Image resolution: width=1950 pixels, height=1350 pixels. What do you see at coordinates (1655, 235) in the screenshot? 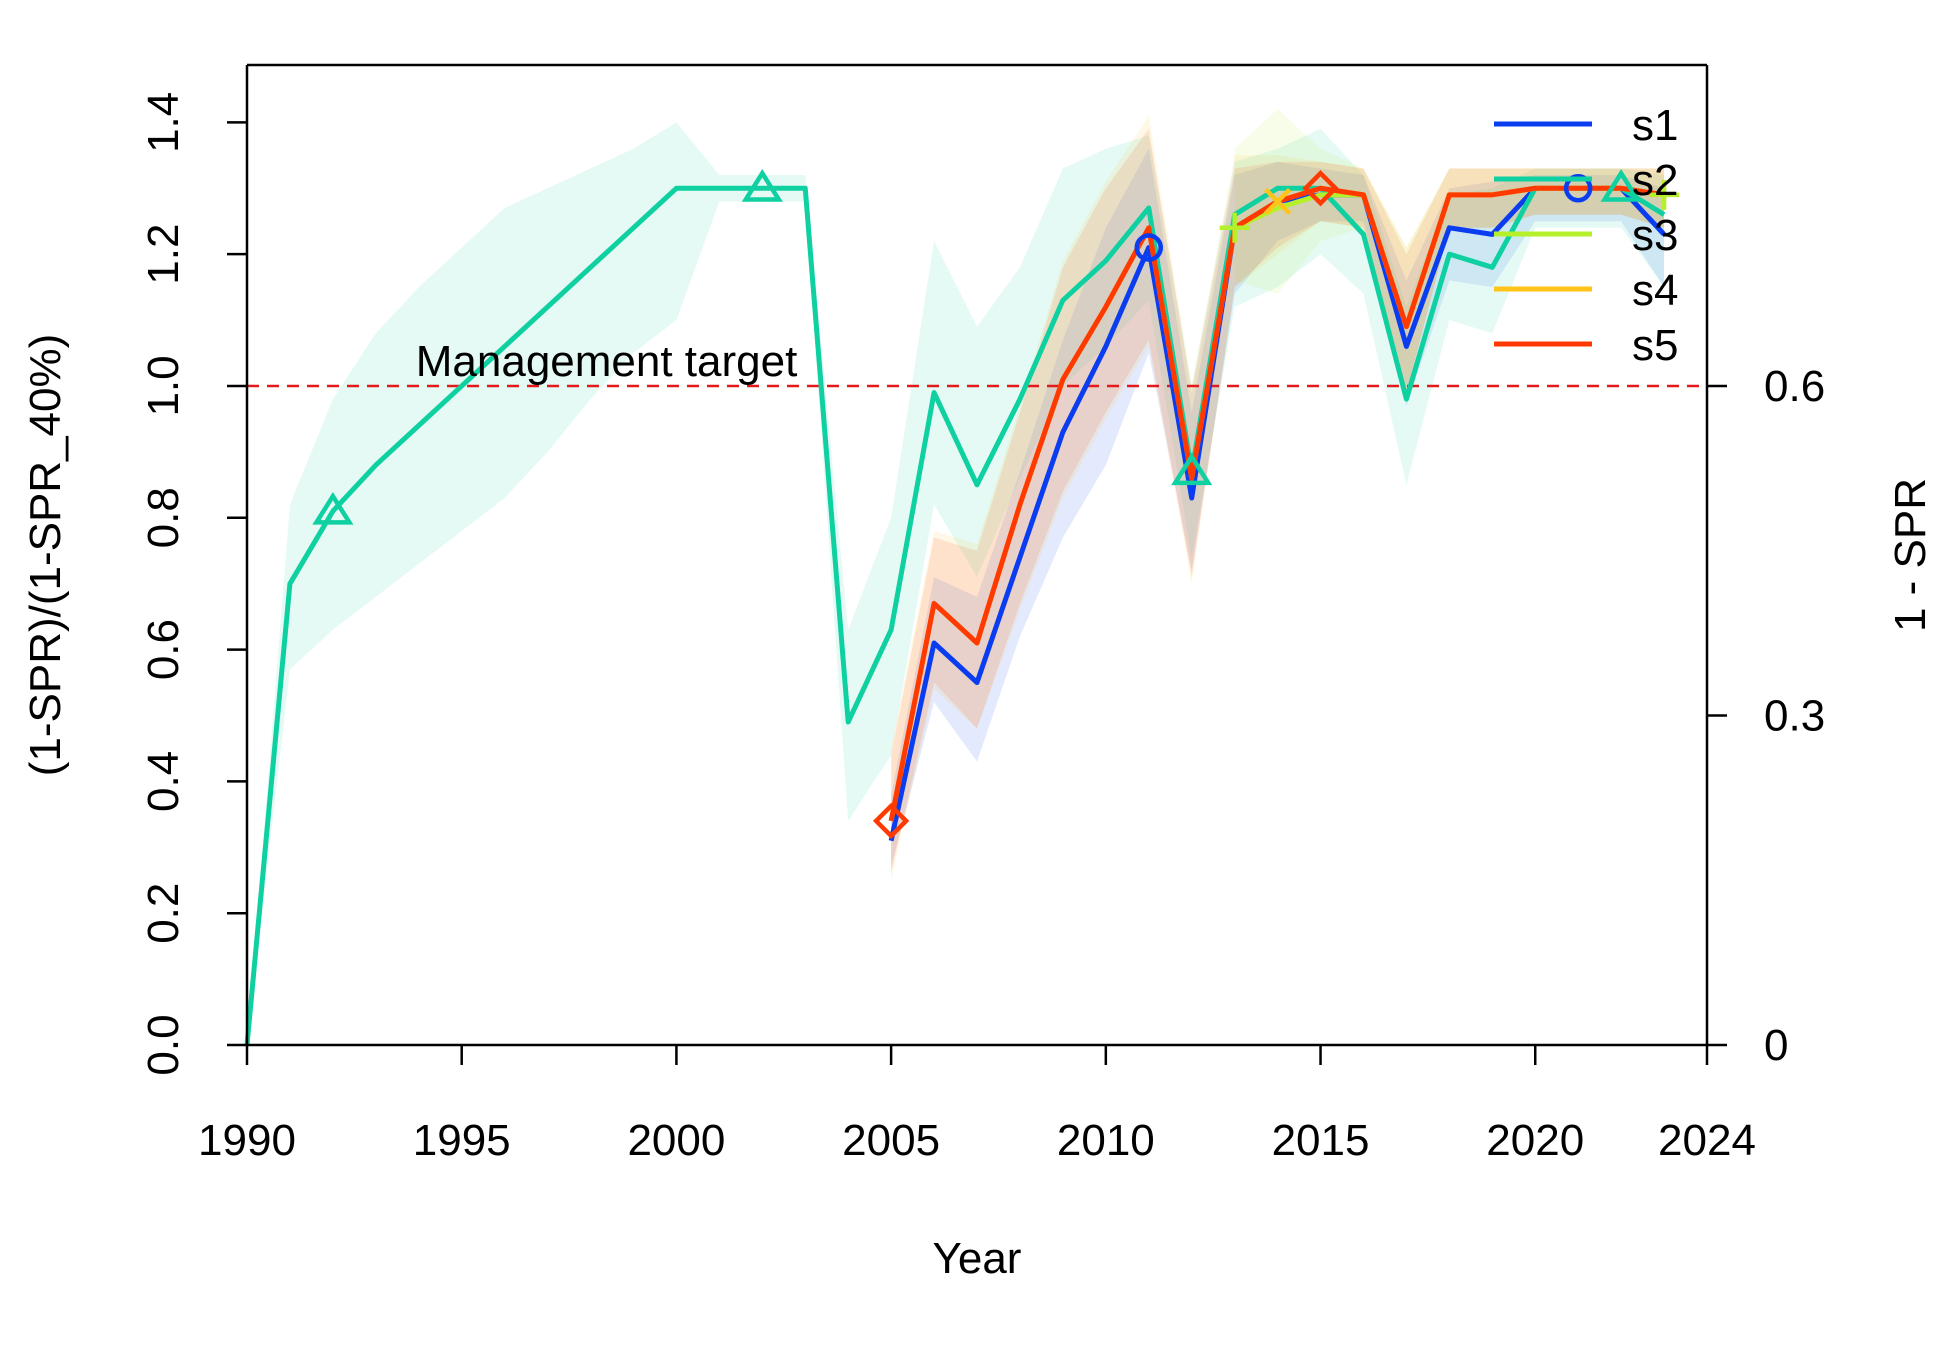
I see `legend-label-s3: s3` at bounding box center [1655, 235].